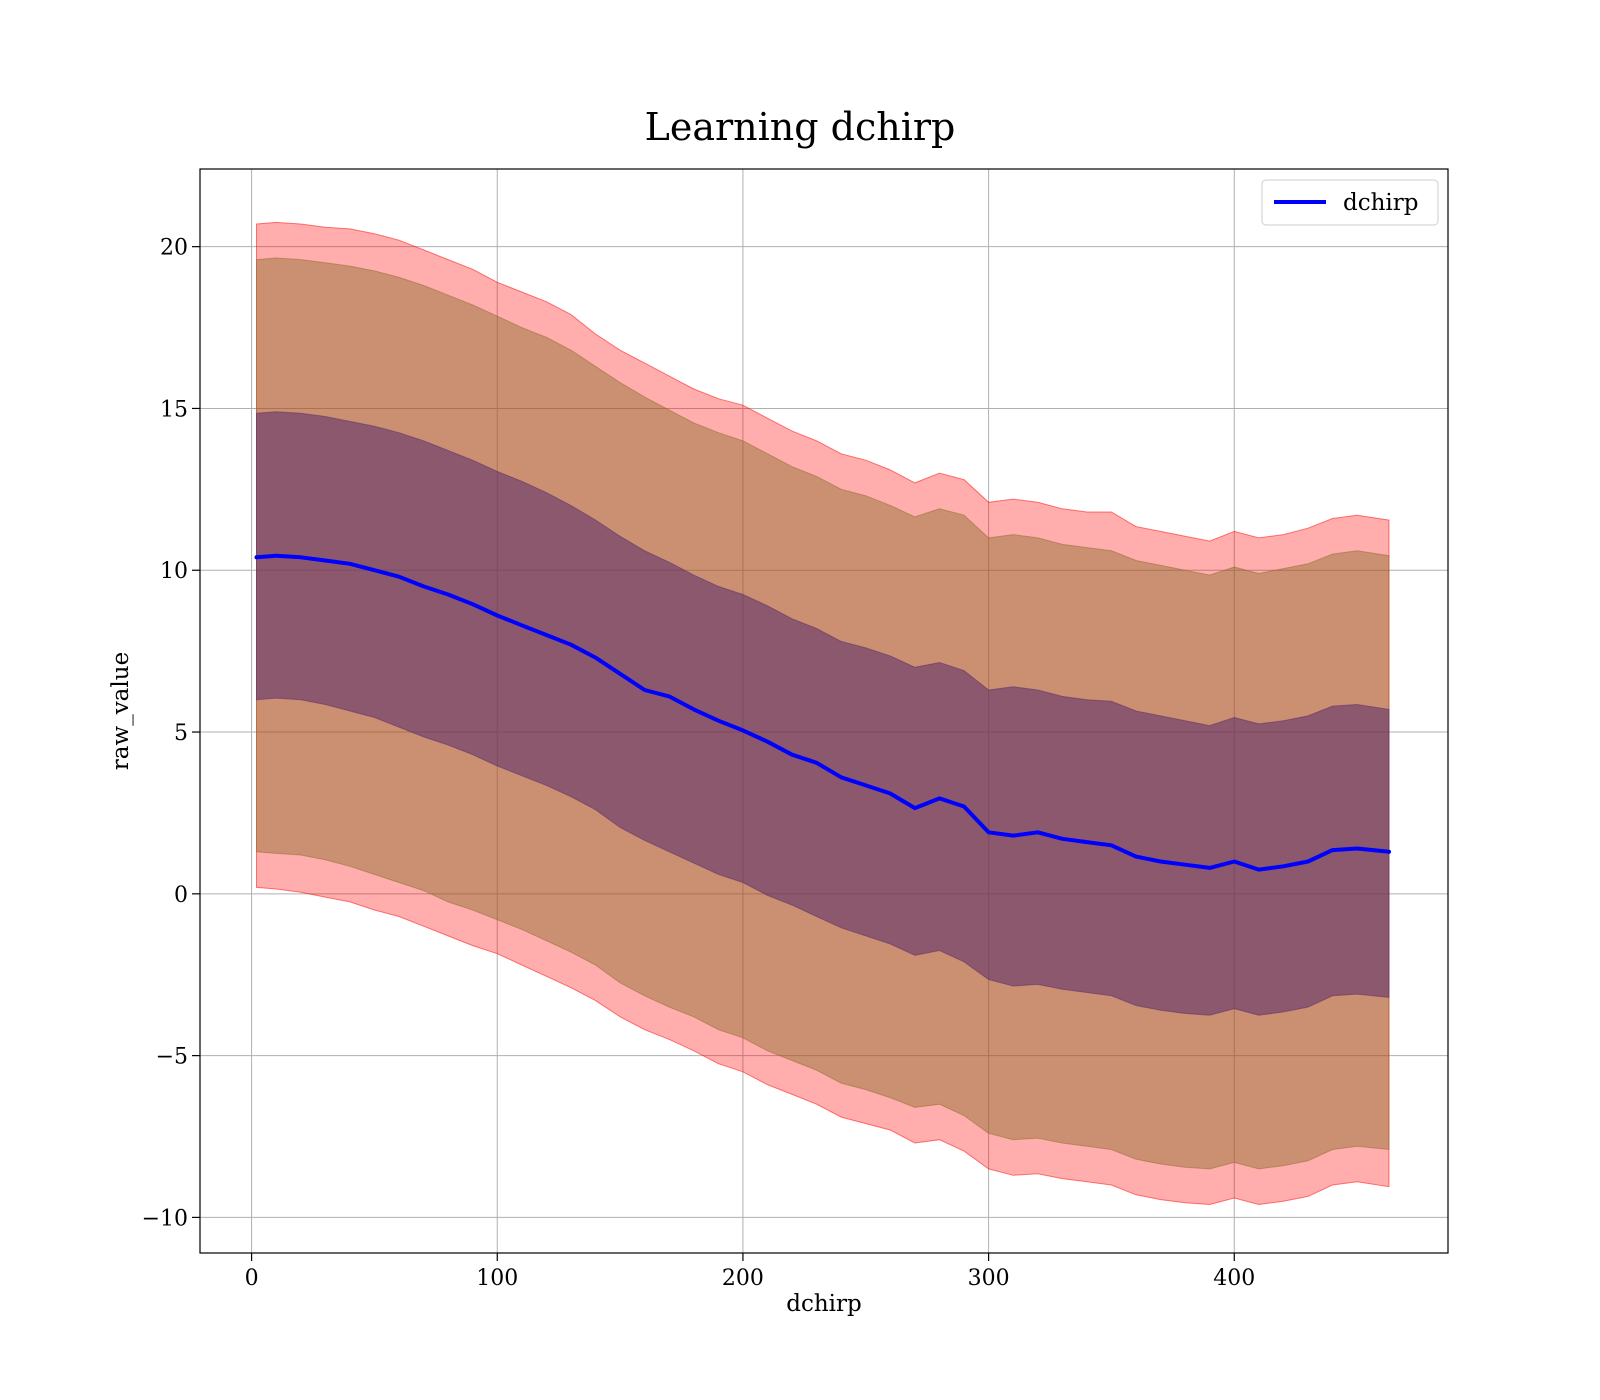 The height and width of the screenshot is (1400, 1600). What do you see at coordinates (1234, 1278) in the screenshot?
I see `x-tick-label: 400` at bounding box center [1234, 1278].